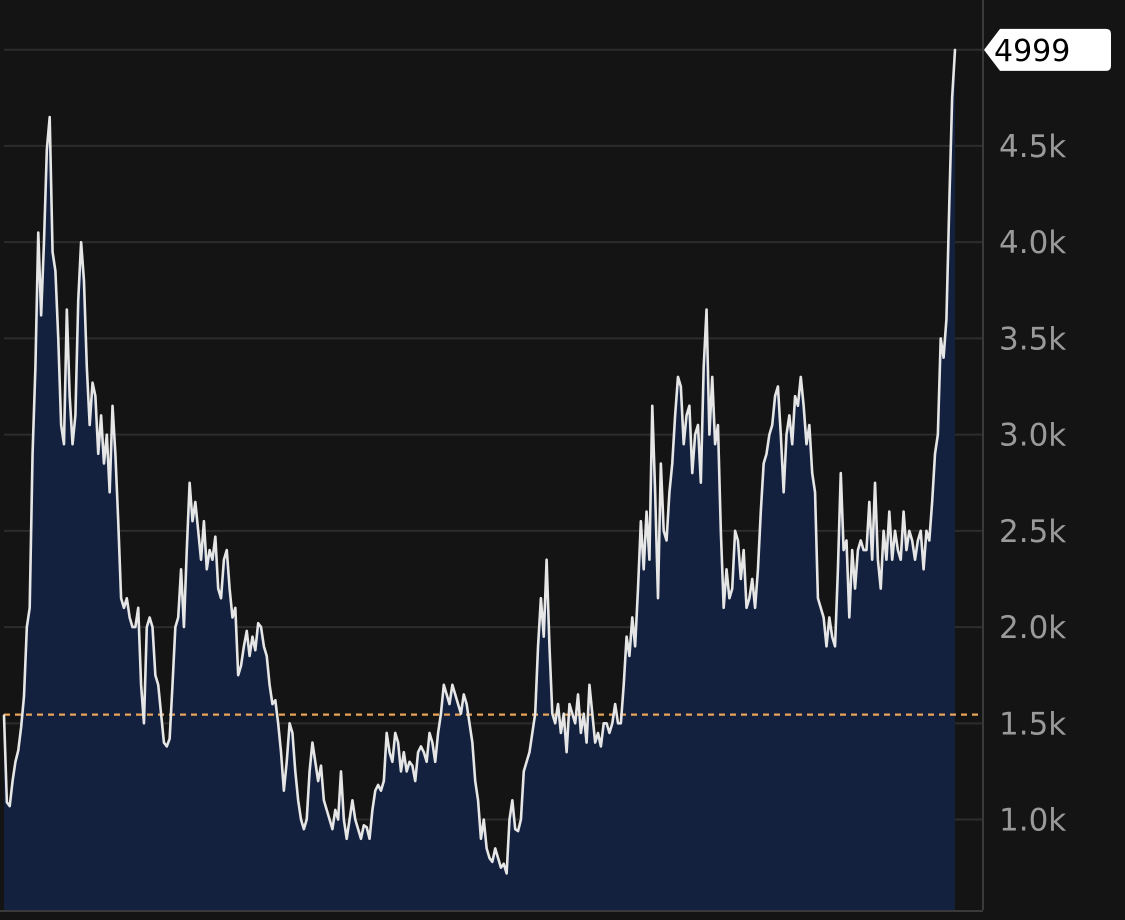  What do you see at coordinates (1032, 724) in the screenshot?
I see `y-tick-label: 1.5k` at bounding box center [1032, 724].